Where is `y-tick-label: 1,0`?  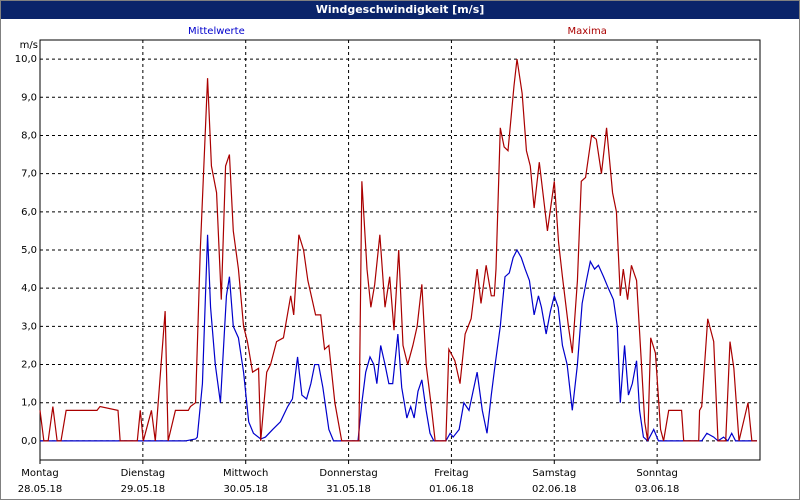 y-tick-label: 1,0 is located at coordinates (29, 403).